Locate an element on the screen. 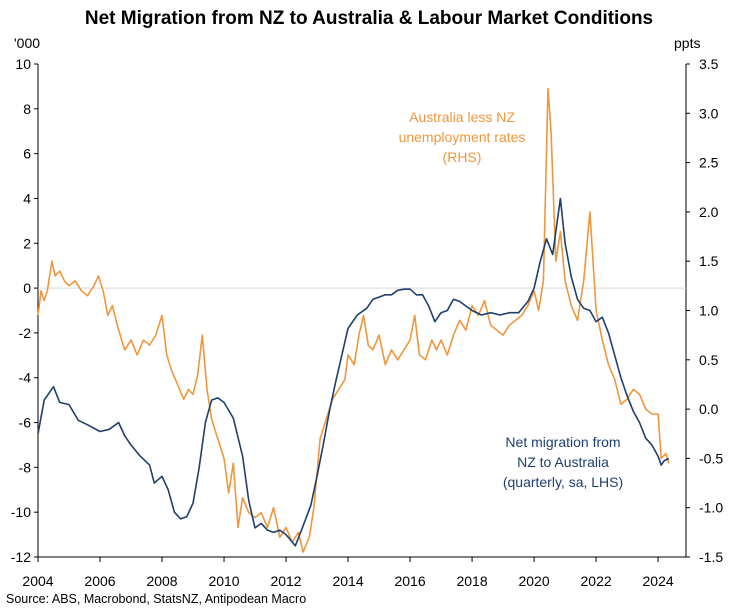 This screenshot has width=738, height=610. left-tick-label: -4 is located at coordinates (25, 378).